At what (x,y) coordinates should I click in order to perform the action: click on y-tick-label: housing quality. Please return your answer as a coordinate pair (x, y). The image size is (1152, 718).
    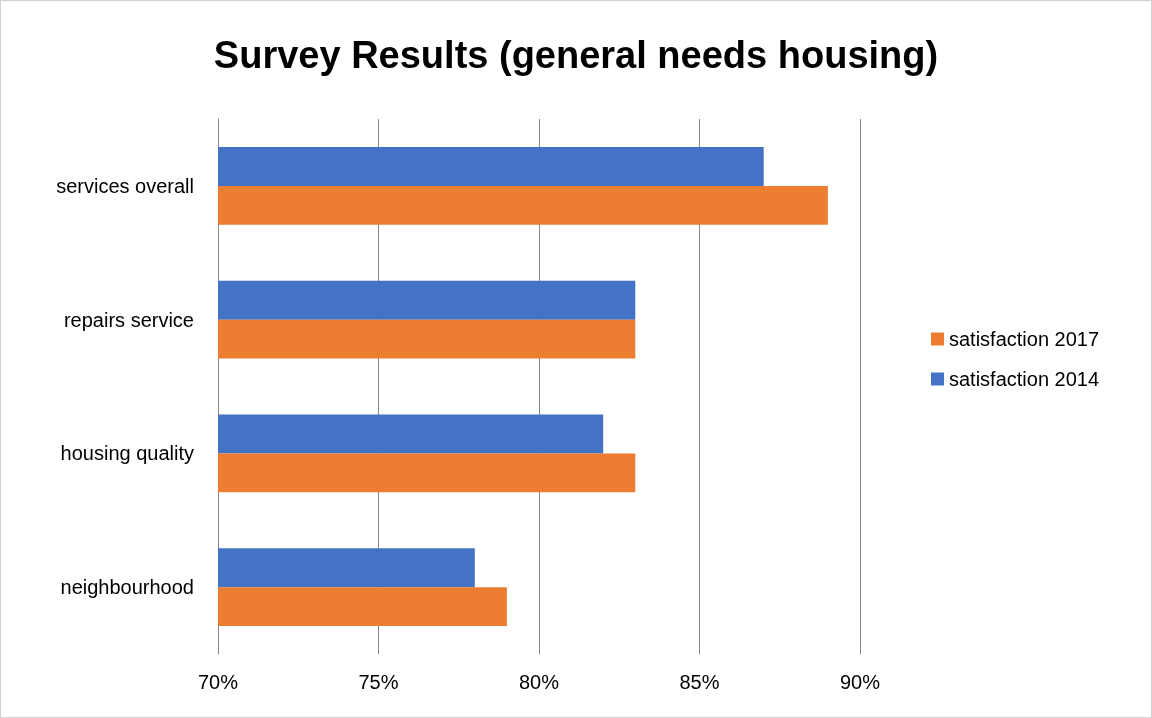
    Looking at the image, I should click on (127, 453).